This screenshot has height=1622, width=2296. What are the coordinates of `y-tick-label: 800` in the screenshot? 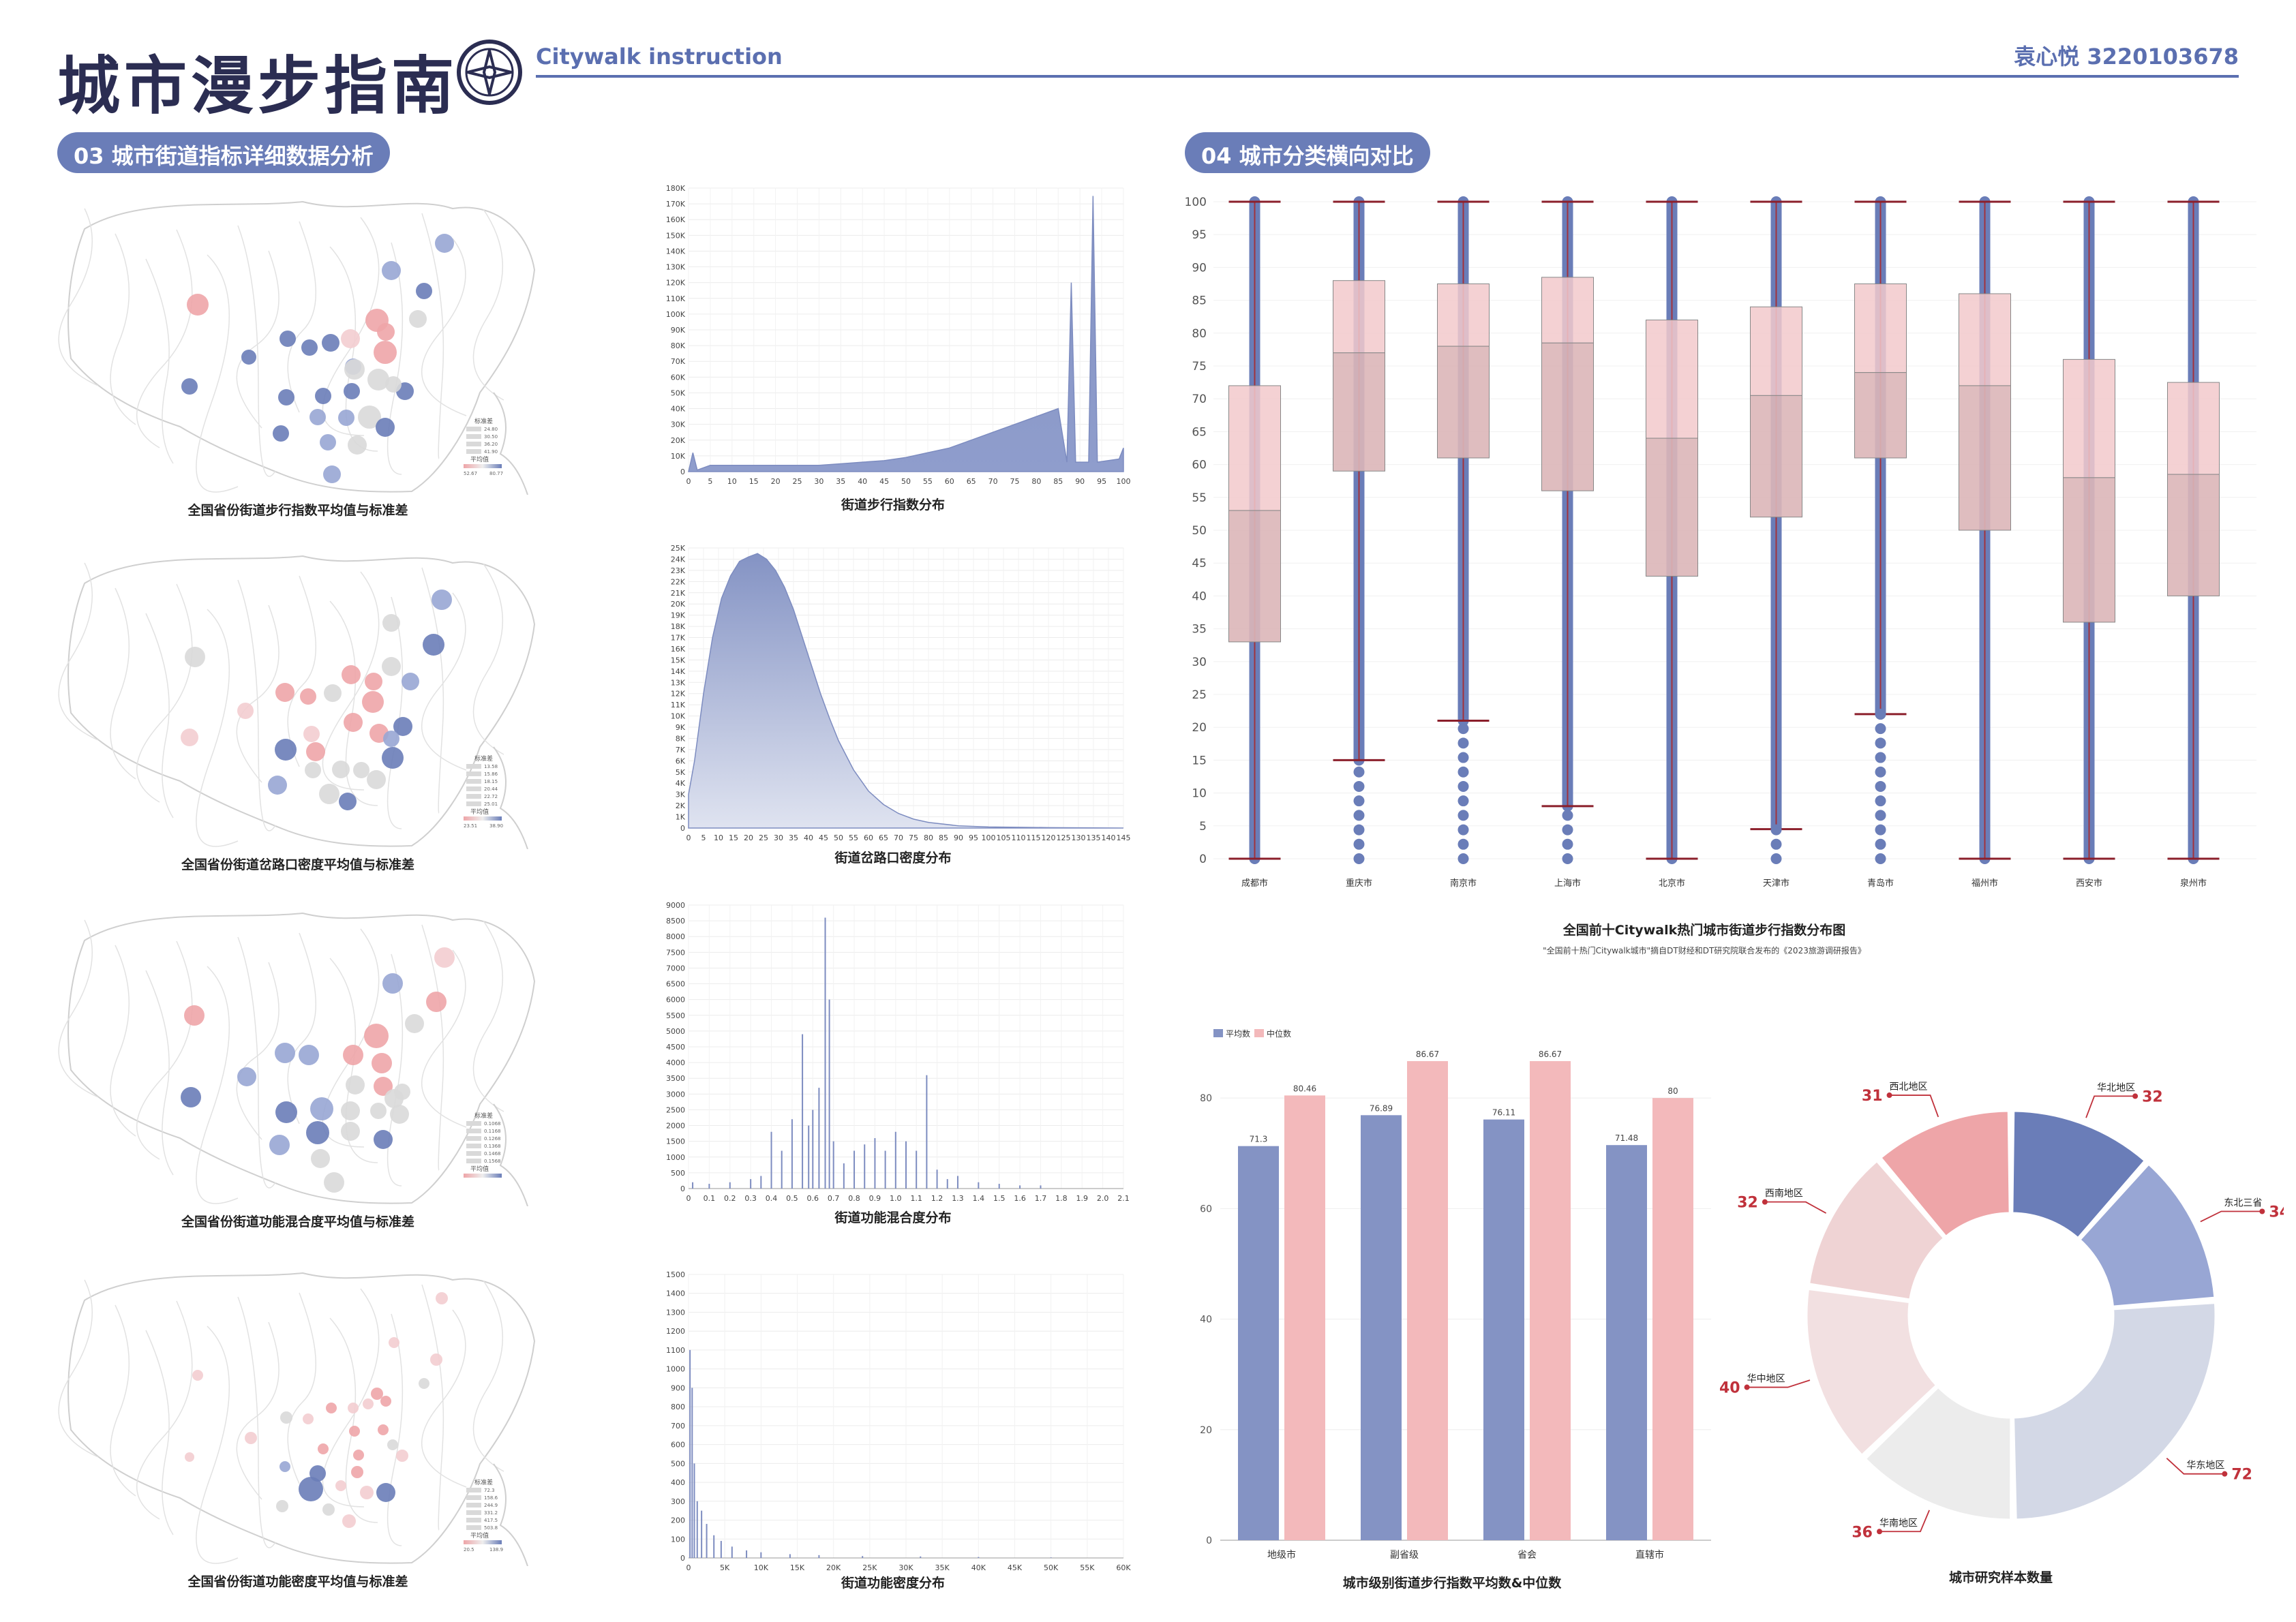 It's located at (678, 1407).